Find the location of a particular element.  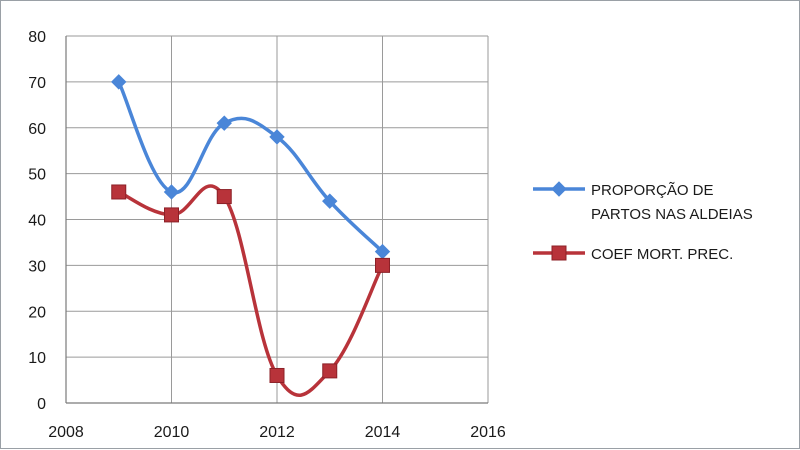

y-tick-label: 20 is located at coordinates (37, 312).